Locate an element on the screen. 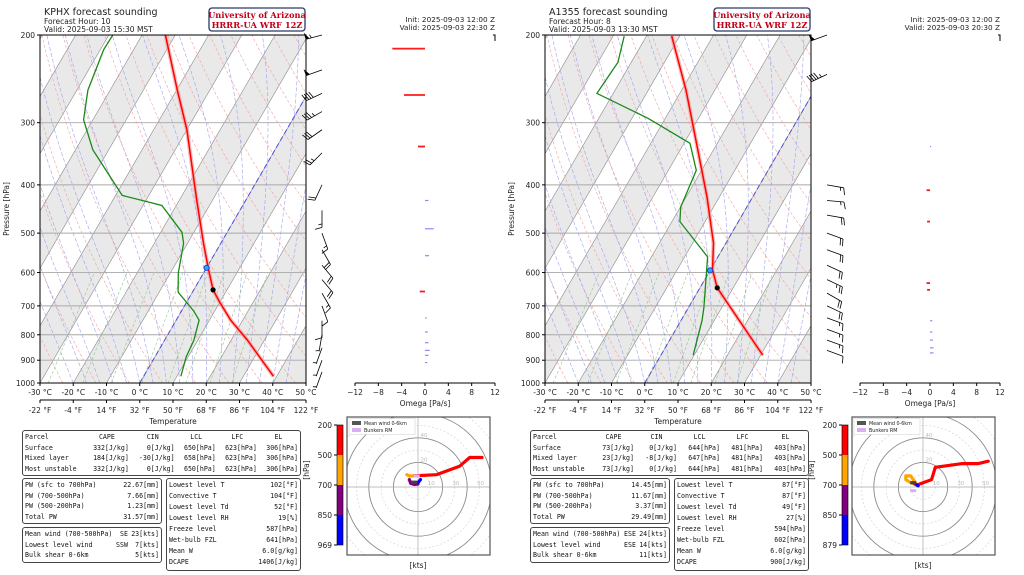 This screenshot has width=1024, height=575. table-row: Freeze level 587[hPa] is located at coordinates (233, 529).